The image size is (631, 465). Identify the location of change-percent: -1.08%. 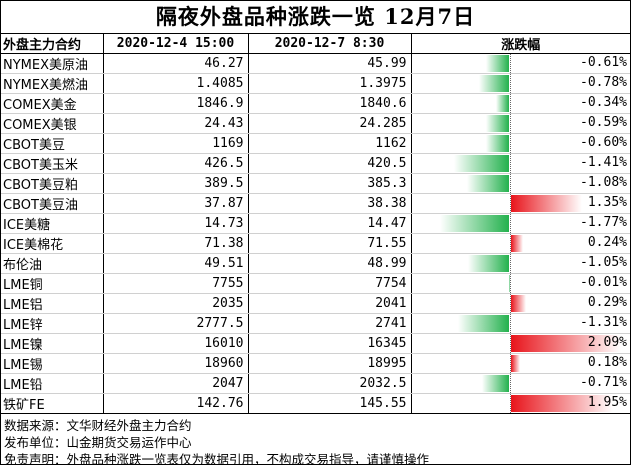
(603, 182).